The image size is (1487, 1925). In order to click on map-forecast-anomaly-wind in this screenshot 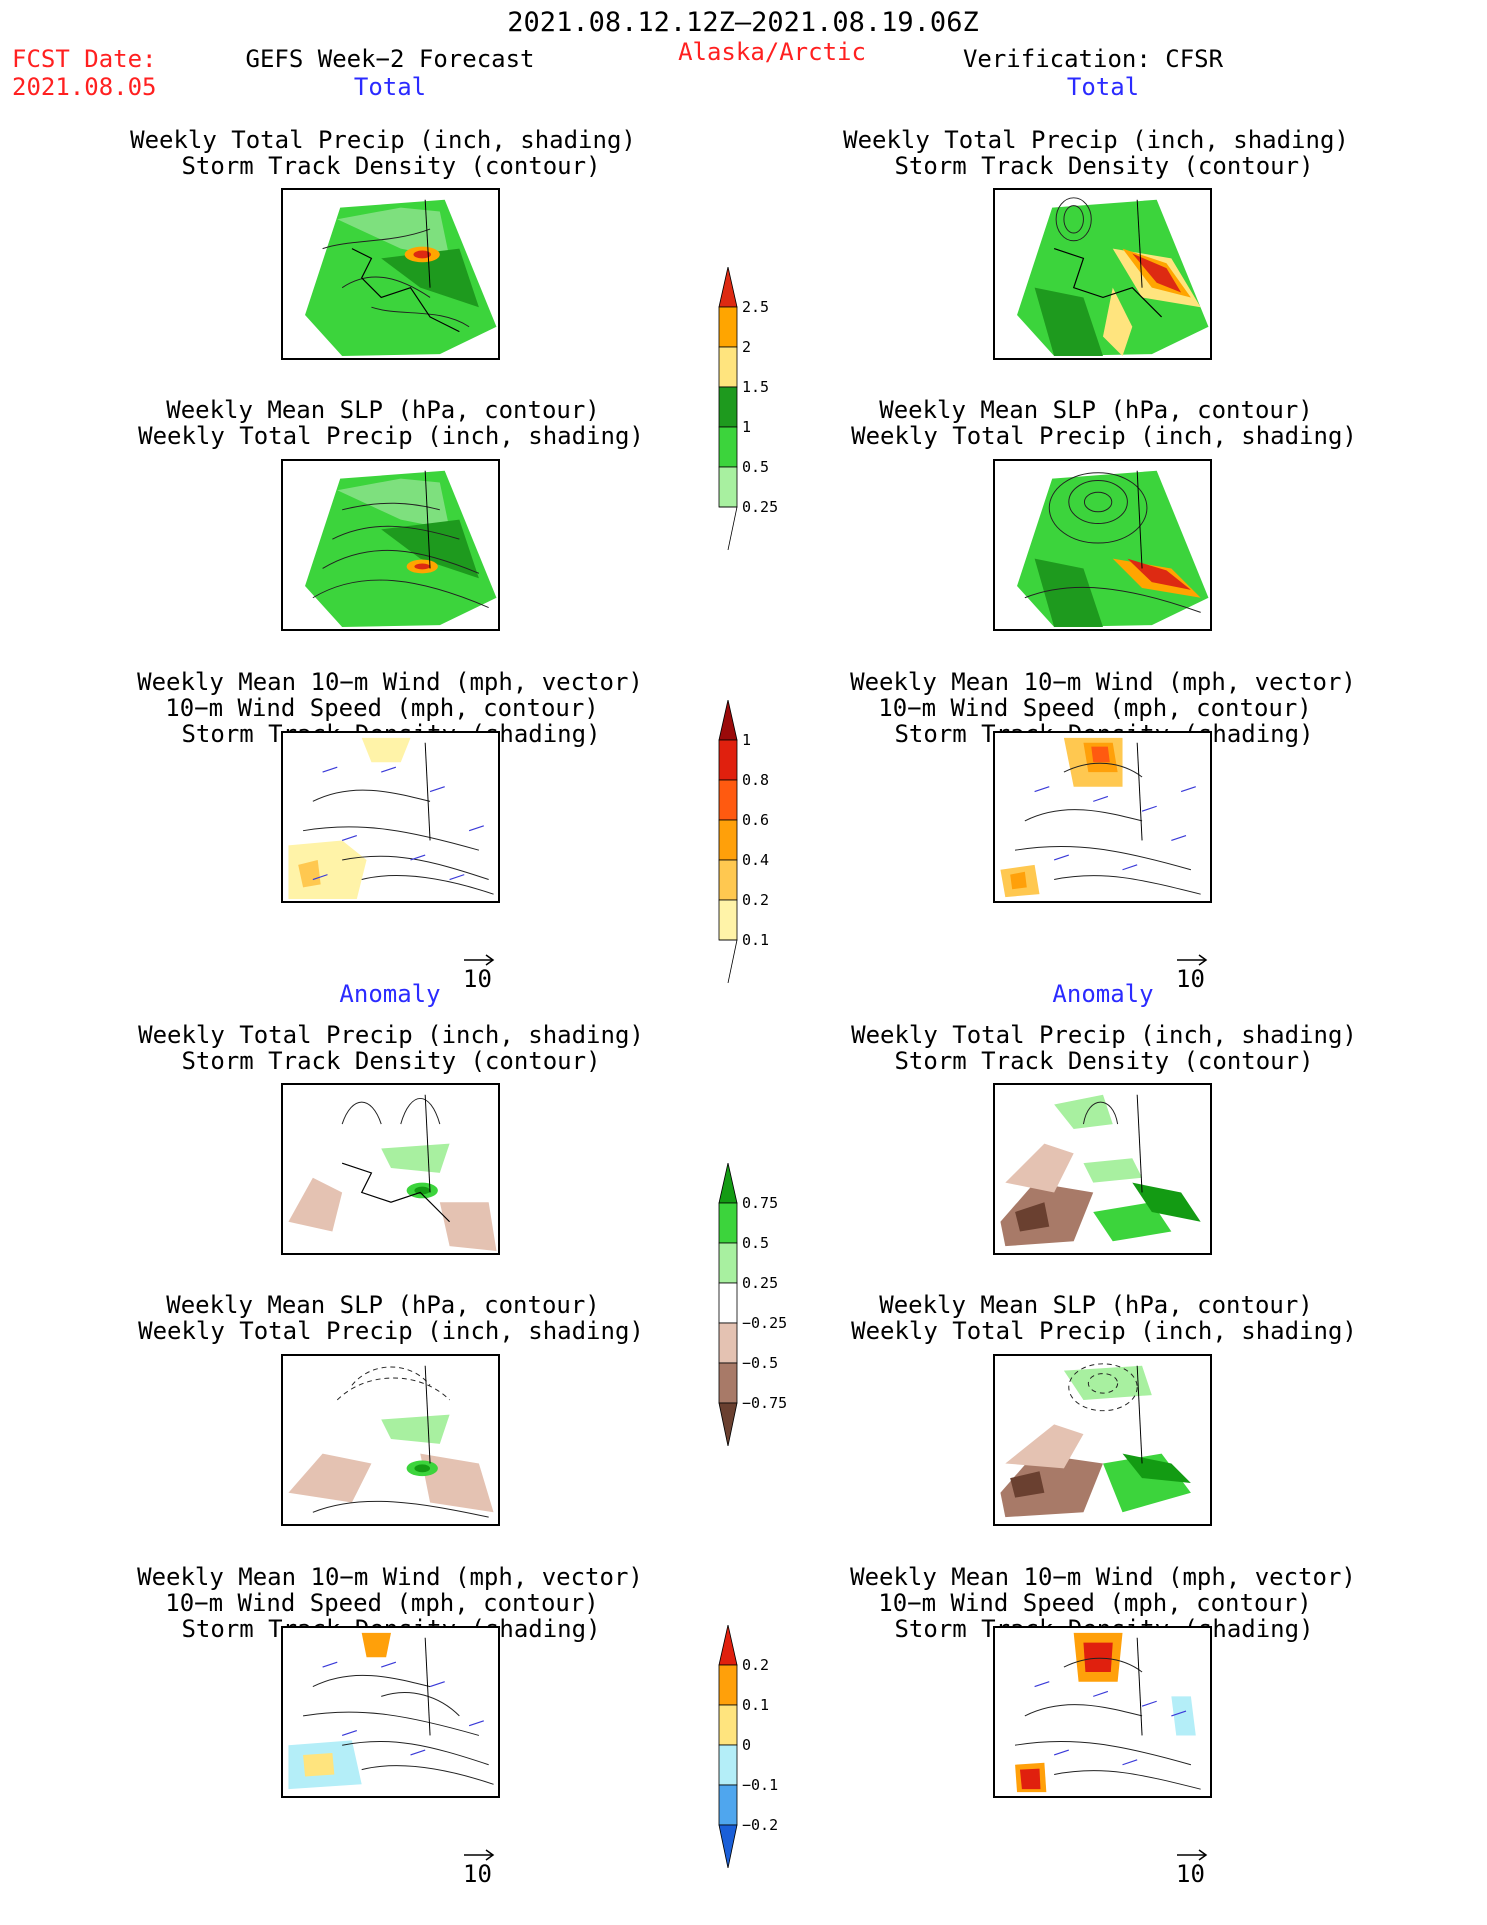, I will do `click(390, 1712)`.